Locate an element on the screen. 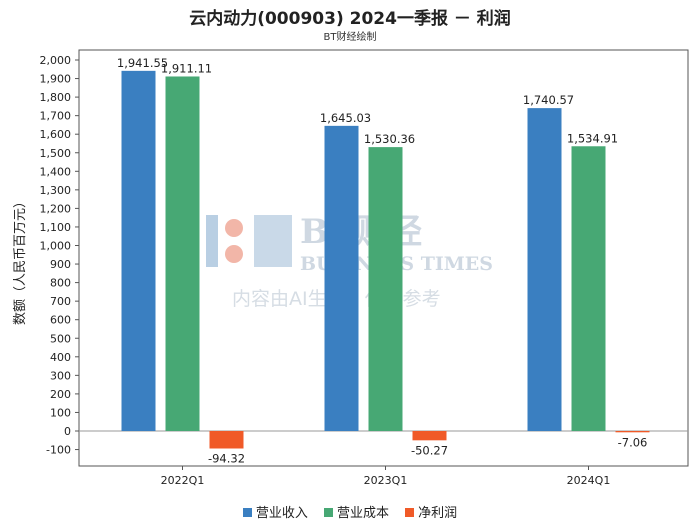 The width and height of the screenshot is (700, 524). y-tick-label: 1,500 is located at coordinates (56, 153).